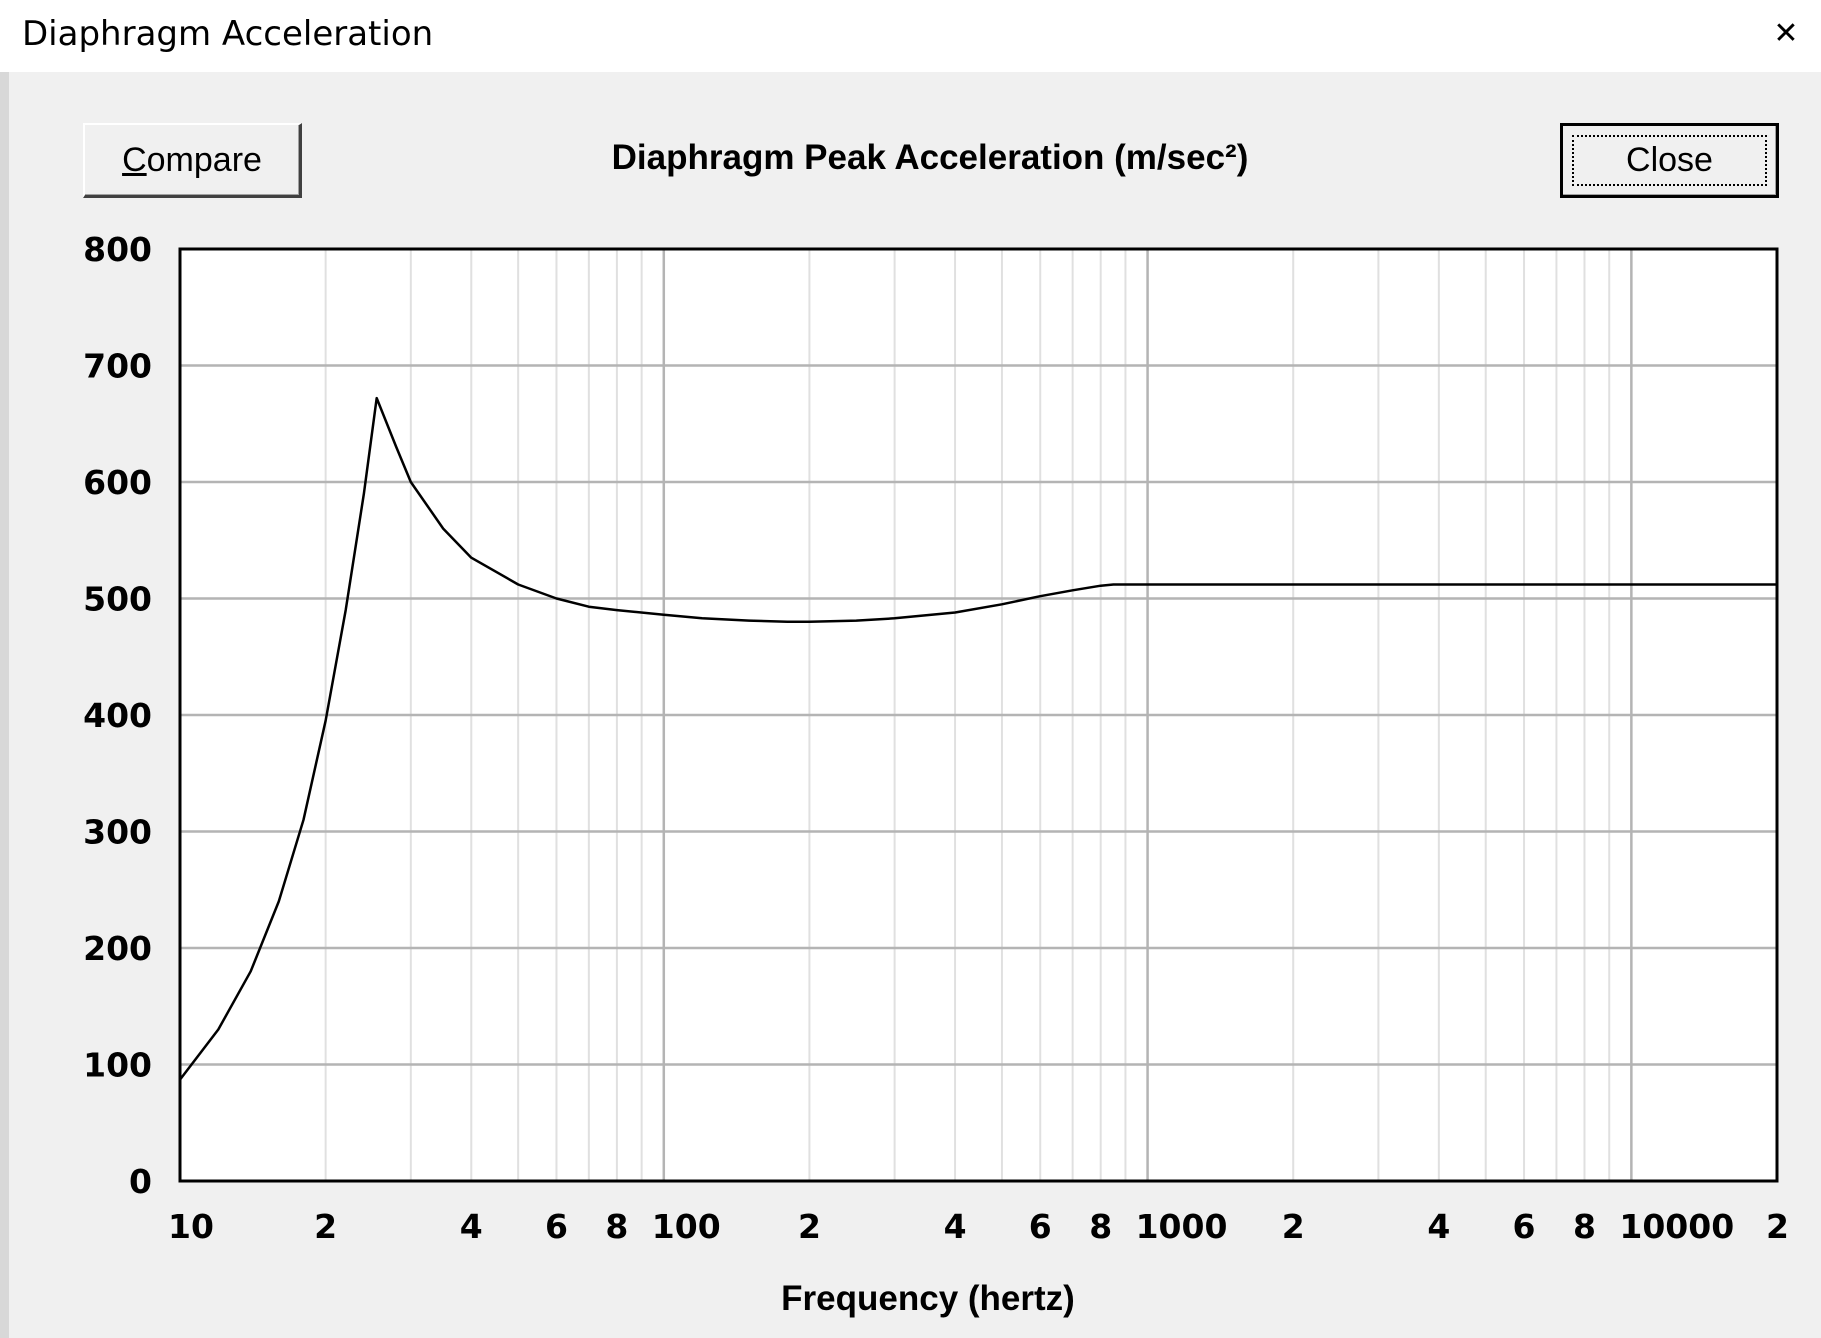  Describe the element at coordinates (1786, 33) in the screenshot. I see `close-icon: ✕` at that location.